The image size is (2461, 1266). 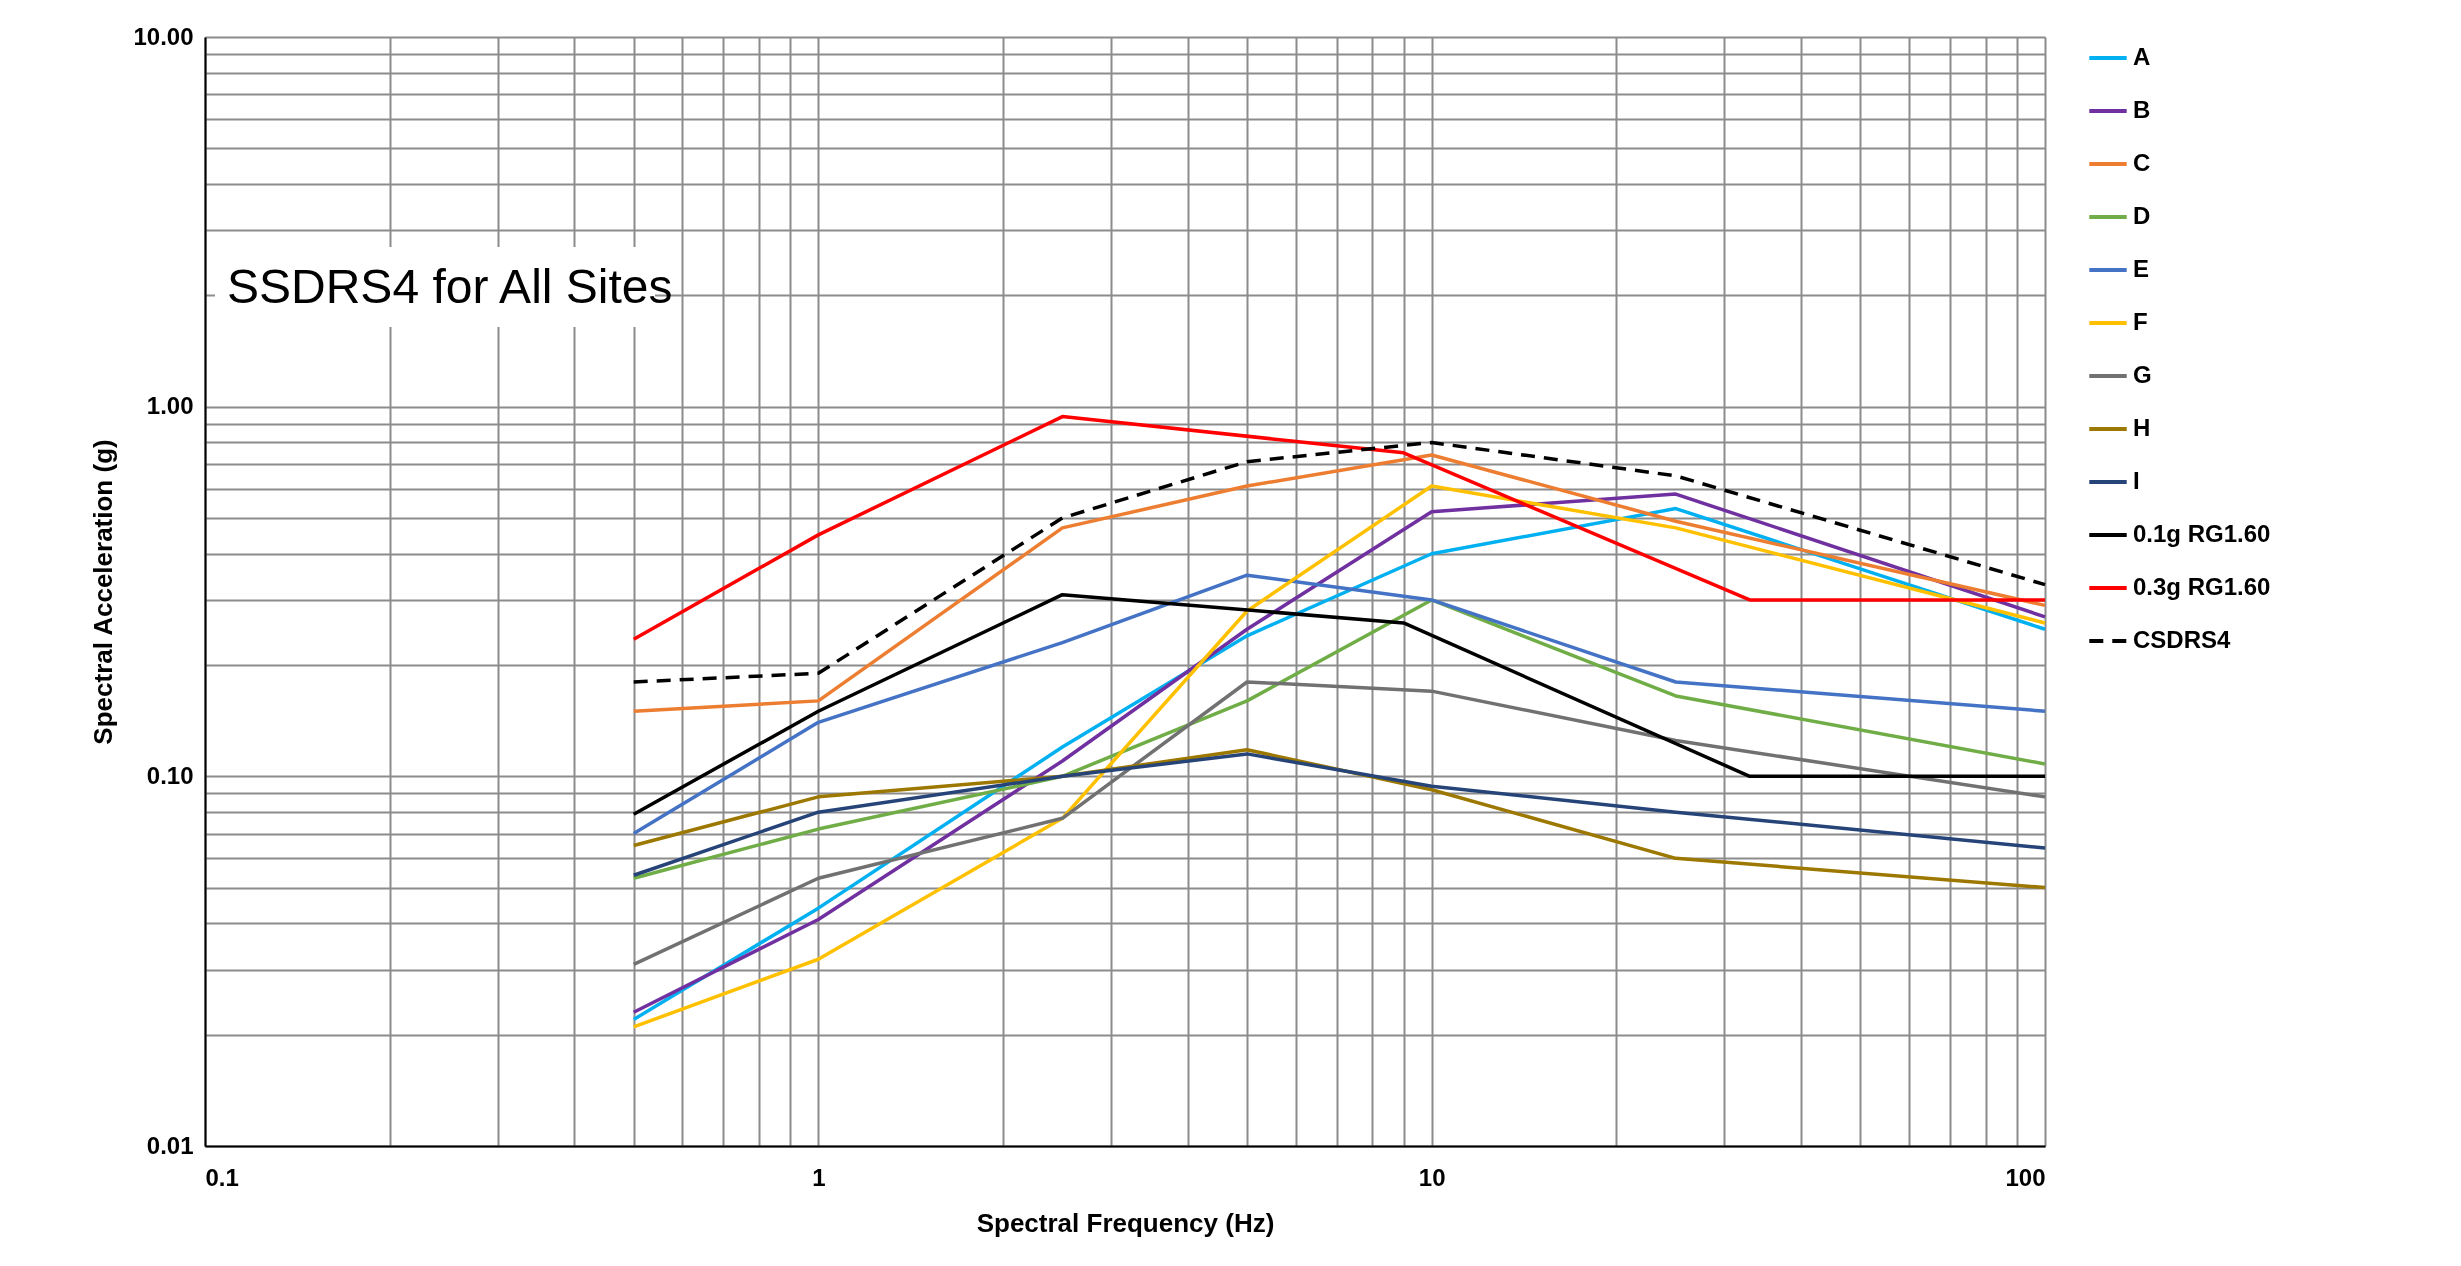 What do you see at coordinates (2142, 162) in the screenshot?
I see `legend-label: C` at bounding box center [2142, 162].